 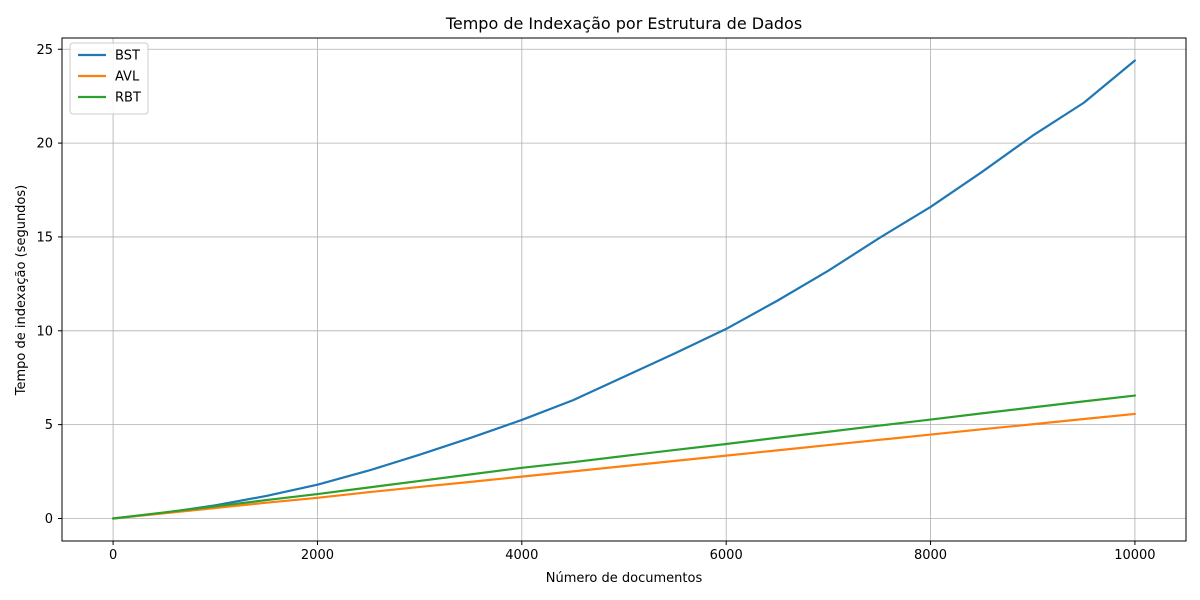 What do you see at coordinates (113, 555) in the screenshot?
I see `x-tick-label: 0` at bounding box center [113, 555].